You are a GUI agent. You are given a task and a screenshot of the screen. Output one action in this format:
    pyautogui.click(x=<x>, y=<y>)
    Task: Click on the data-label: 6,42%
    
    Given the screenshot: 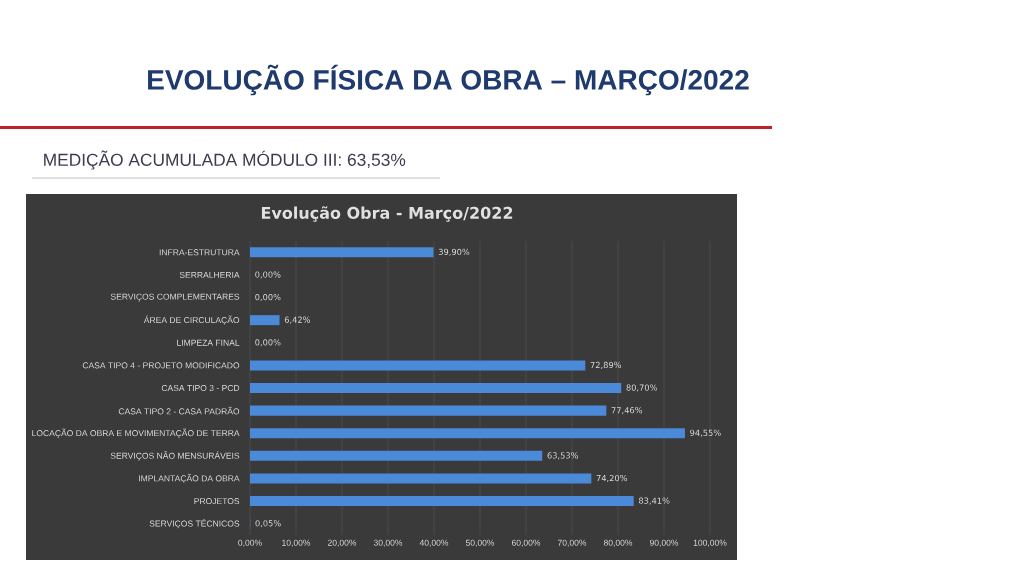 What is the action you would take?
    pyautogui.click(x=297, y=320)
    